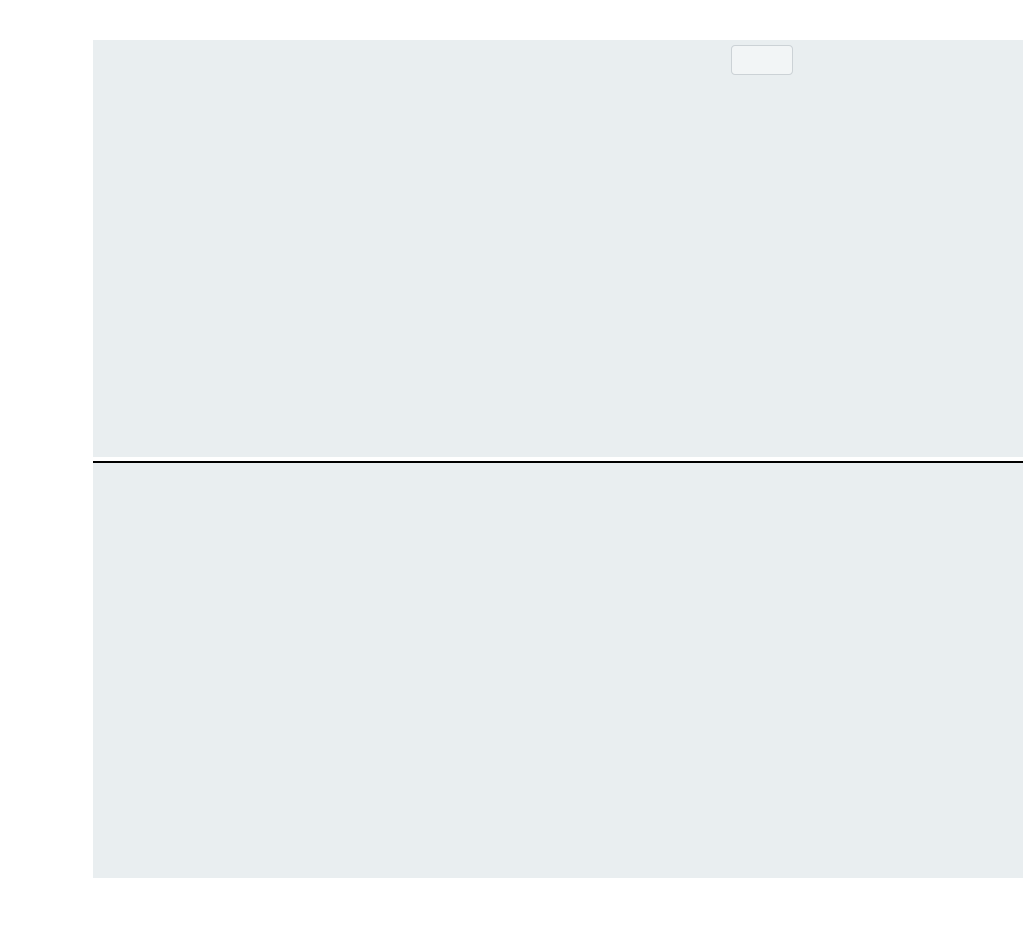 This screenshot has width=1034, height=942. What do you see at coordinates (558, 462) in the screenshot?
I see `zero-line` at bounding box center [558, 462].